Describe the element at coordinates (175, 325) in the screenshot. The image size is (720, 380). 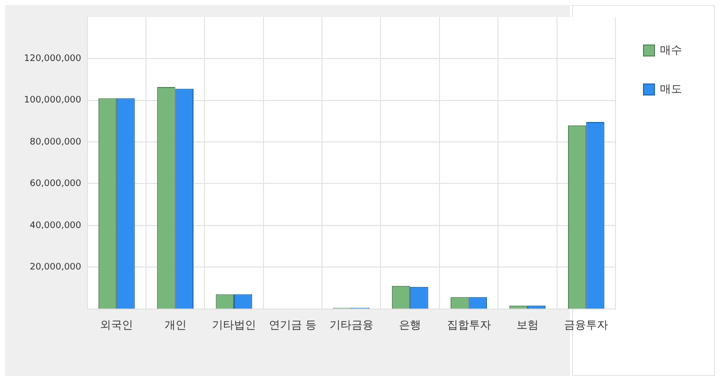
I see `x-tick-label: 개인` at that location.